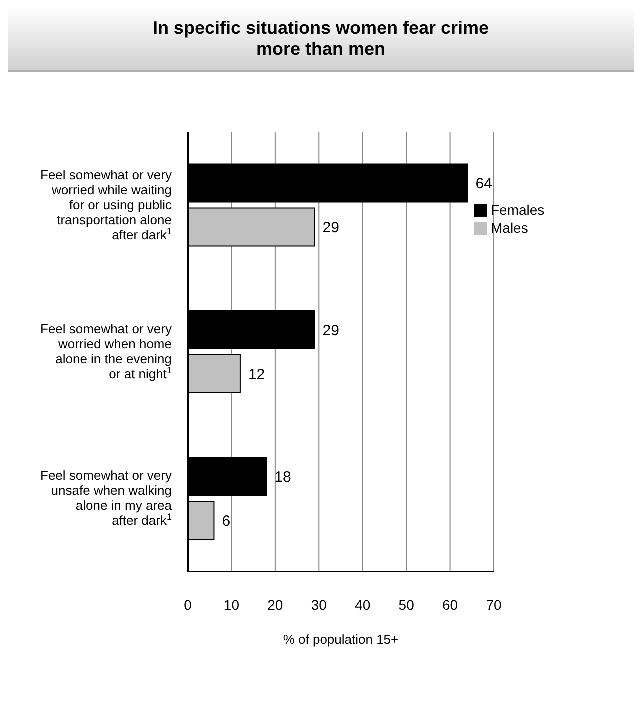  What do you see at coordinates (363, 604) in the screenshot?
I see `x-tick-label: 40` at bounding box center [363, 604].